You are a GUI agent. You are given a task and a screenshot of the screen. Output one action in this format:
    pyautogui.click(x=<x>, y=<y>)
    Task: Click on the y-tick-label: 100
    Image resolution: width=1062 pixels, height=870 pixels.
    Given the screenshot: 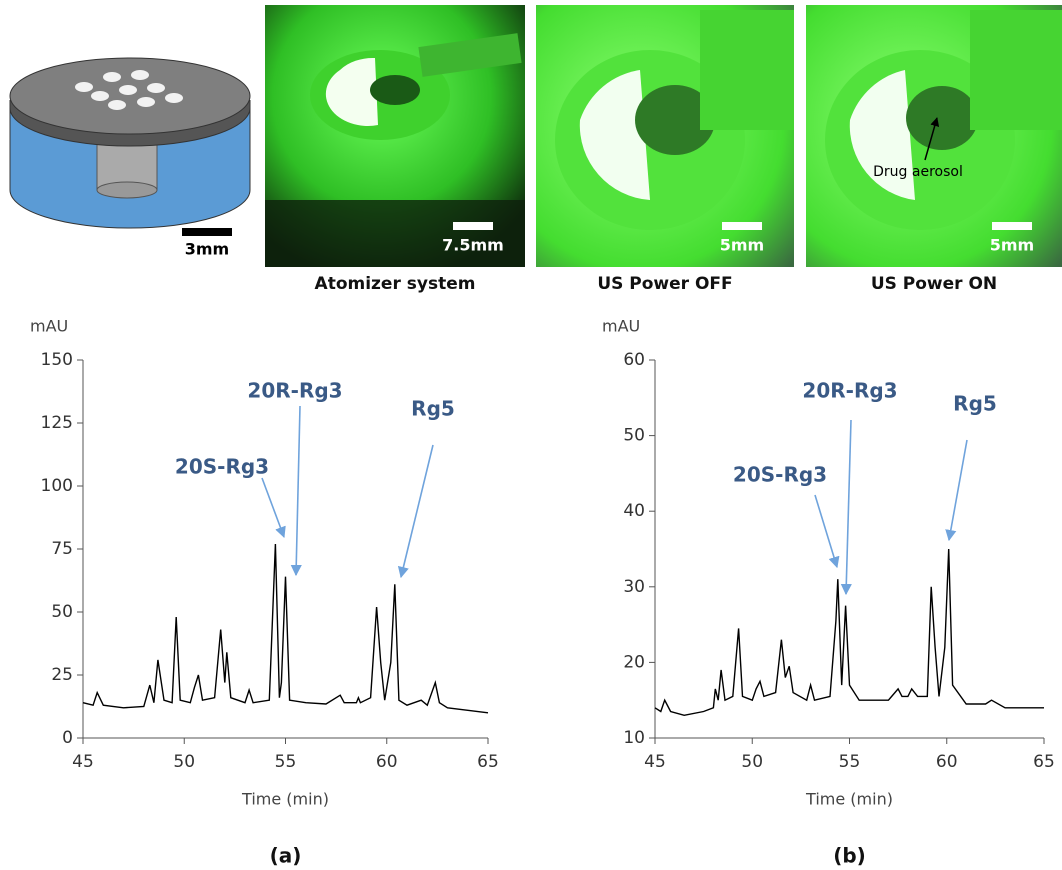 What is the action you would take?
    pyautogui.click(x=57, y=486)
    